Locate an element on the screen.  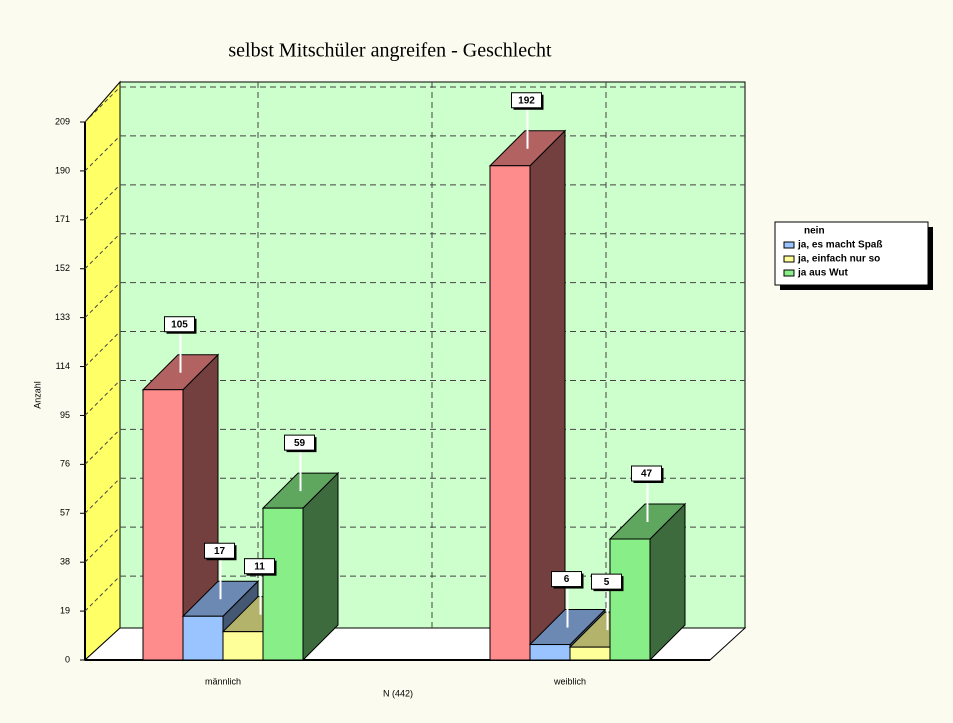
y-tick-label: 152 is located at coordinates (62, 268).